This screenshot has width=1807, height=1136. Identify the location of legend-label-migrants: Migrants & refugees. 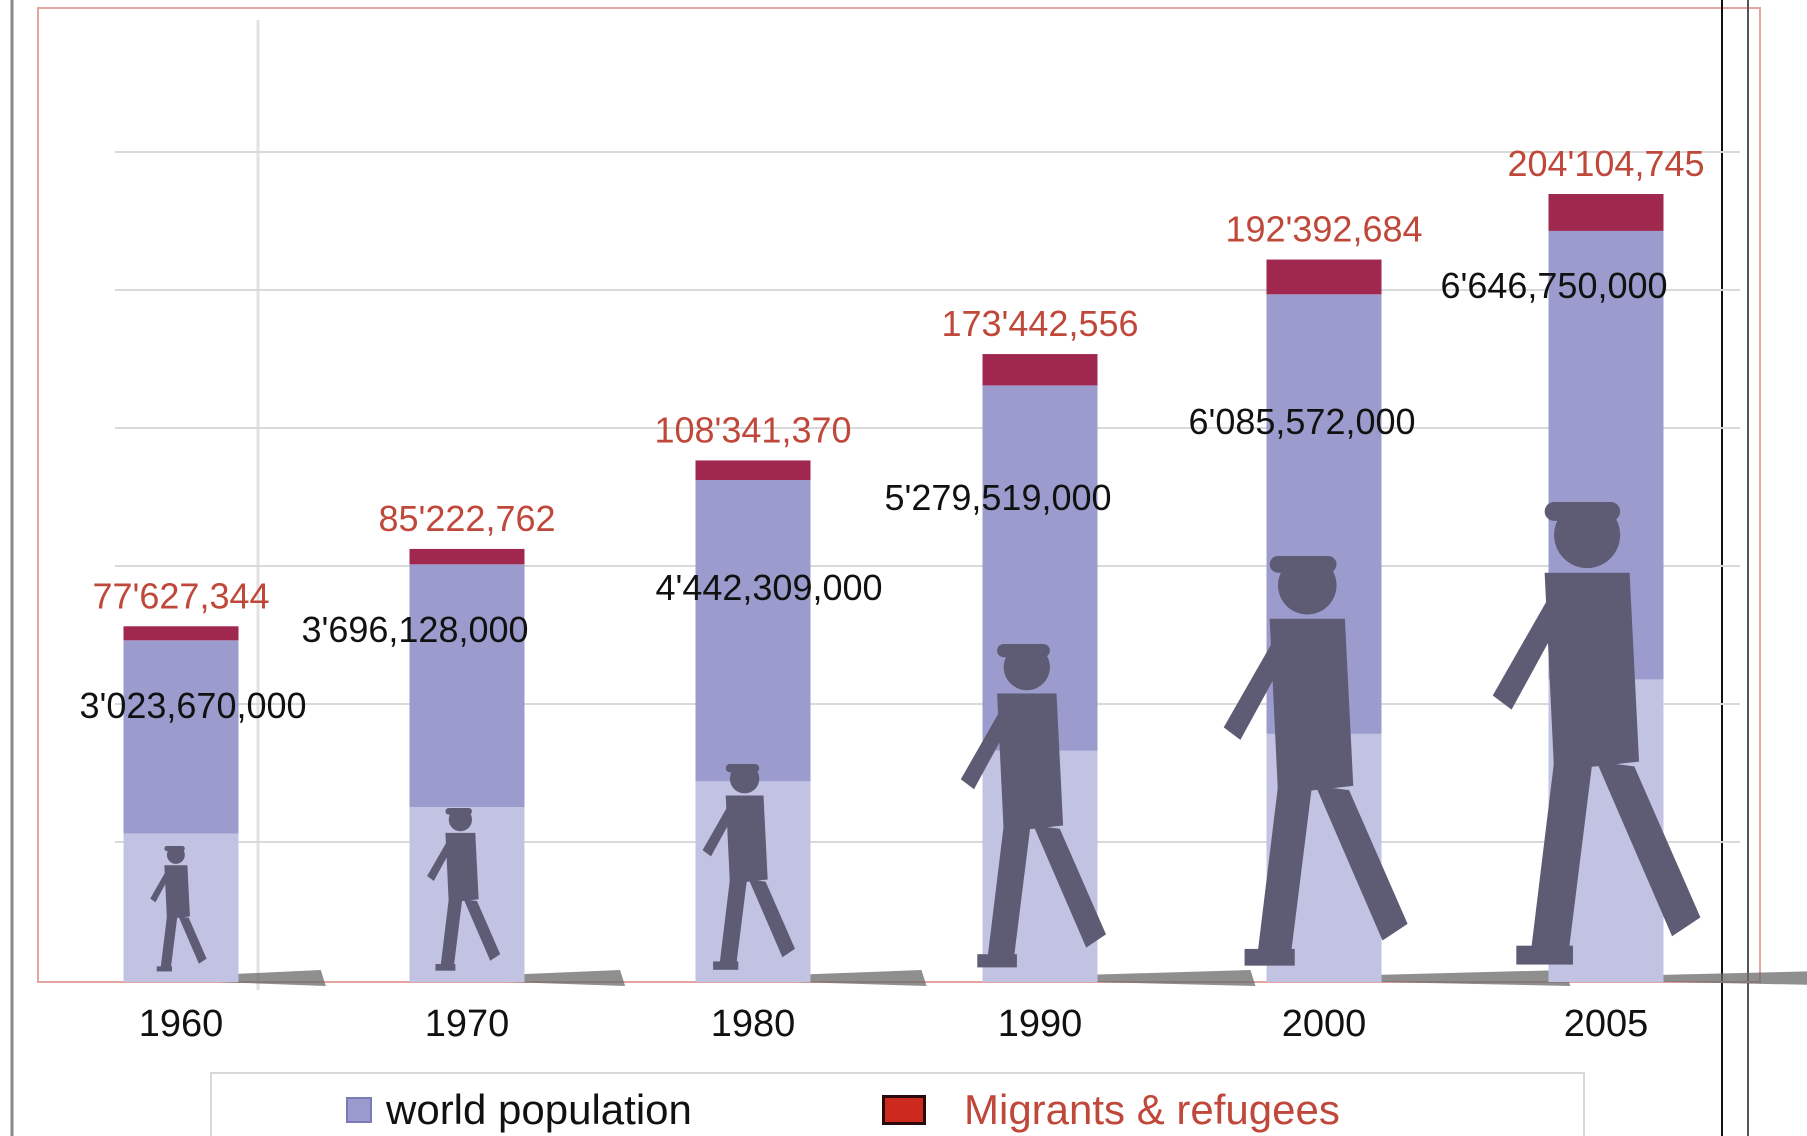
(1152, 1109).